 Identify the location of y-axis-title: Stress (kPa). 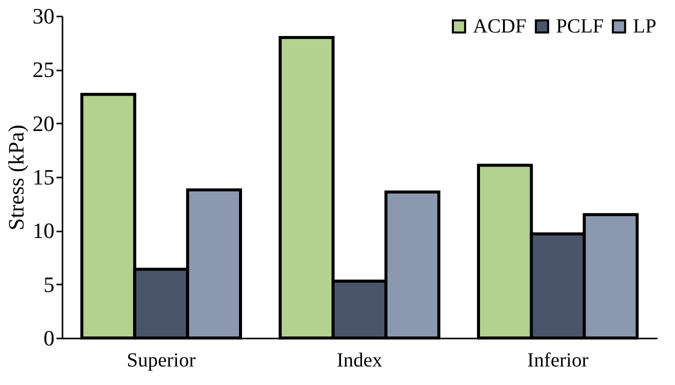
(16, 177).